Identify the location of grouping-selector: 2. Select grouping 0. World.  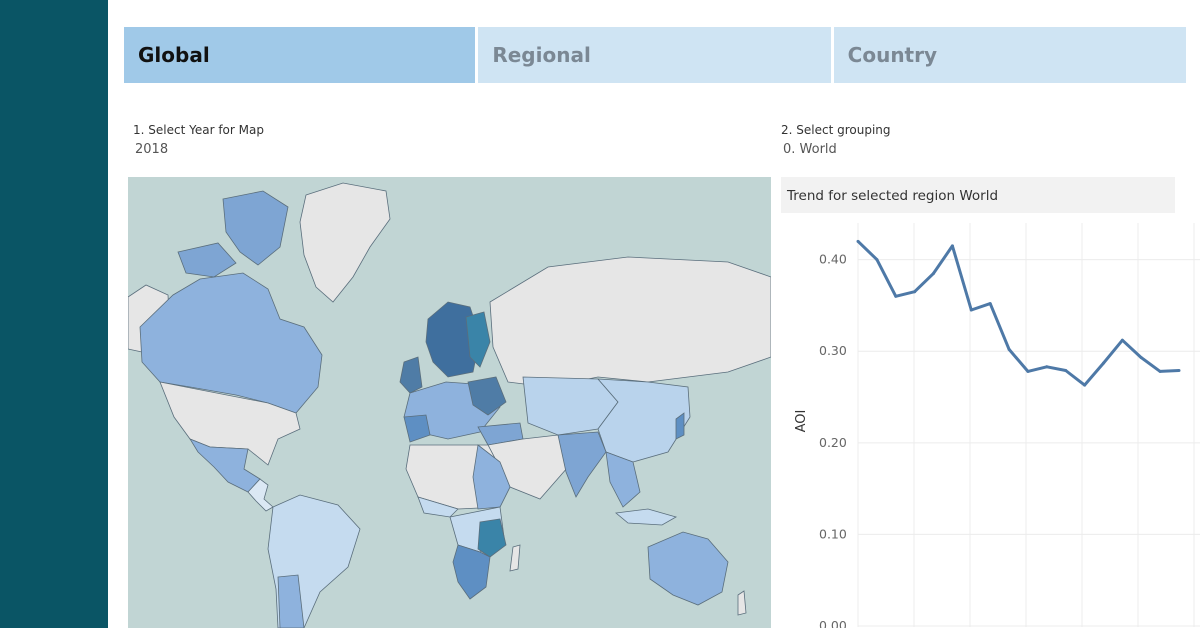
(836, 140).